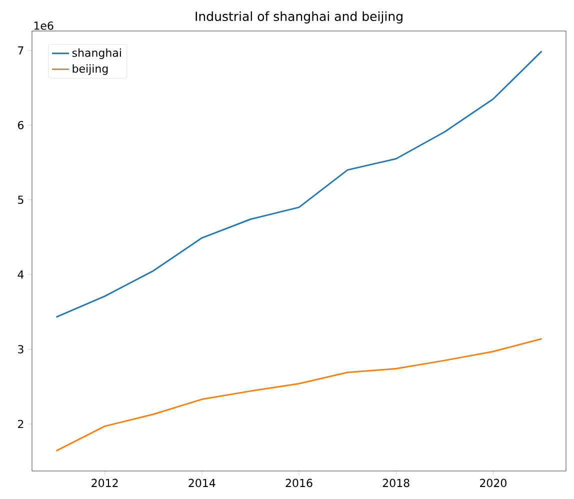 Image resolution: width=574 pixels, height=499 pixels. What do you see at coordinates (21, 50) in the screenshot?
I see `y-tick-label: 7` at bounding box center [21, 50].